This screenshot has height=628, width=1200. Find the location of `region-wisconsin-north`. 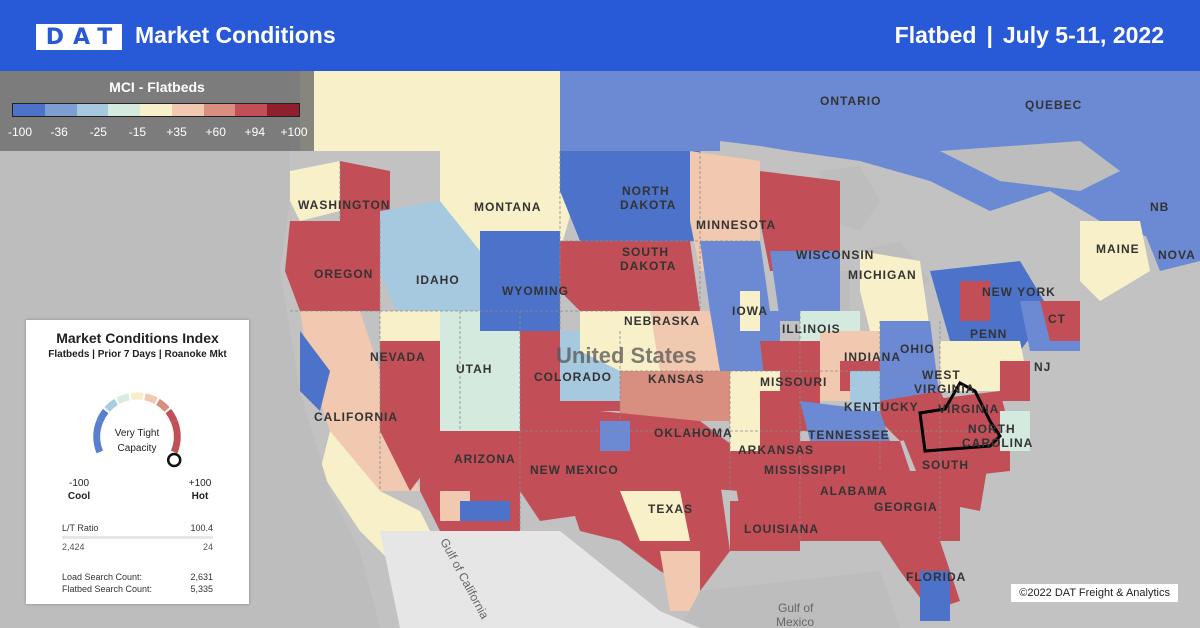

region-wisconsin-north is located at coordinates (800, 221).